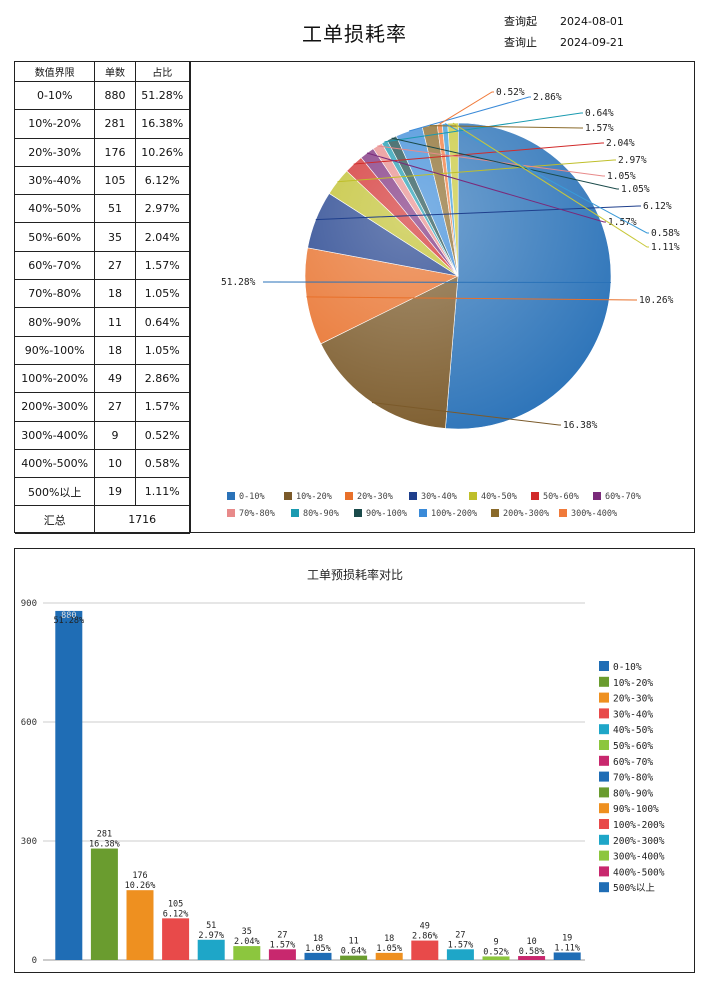 Image resolution: width=709 pixels, height=982 pixels. I want to click on table-row: 80%-90% 11 0.64%, so click(103, 322).